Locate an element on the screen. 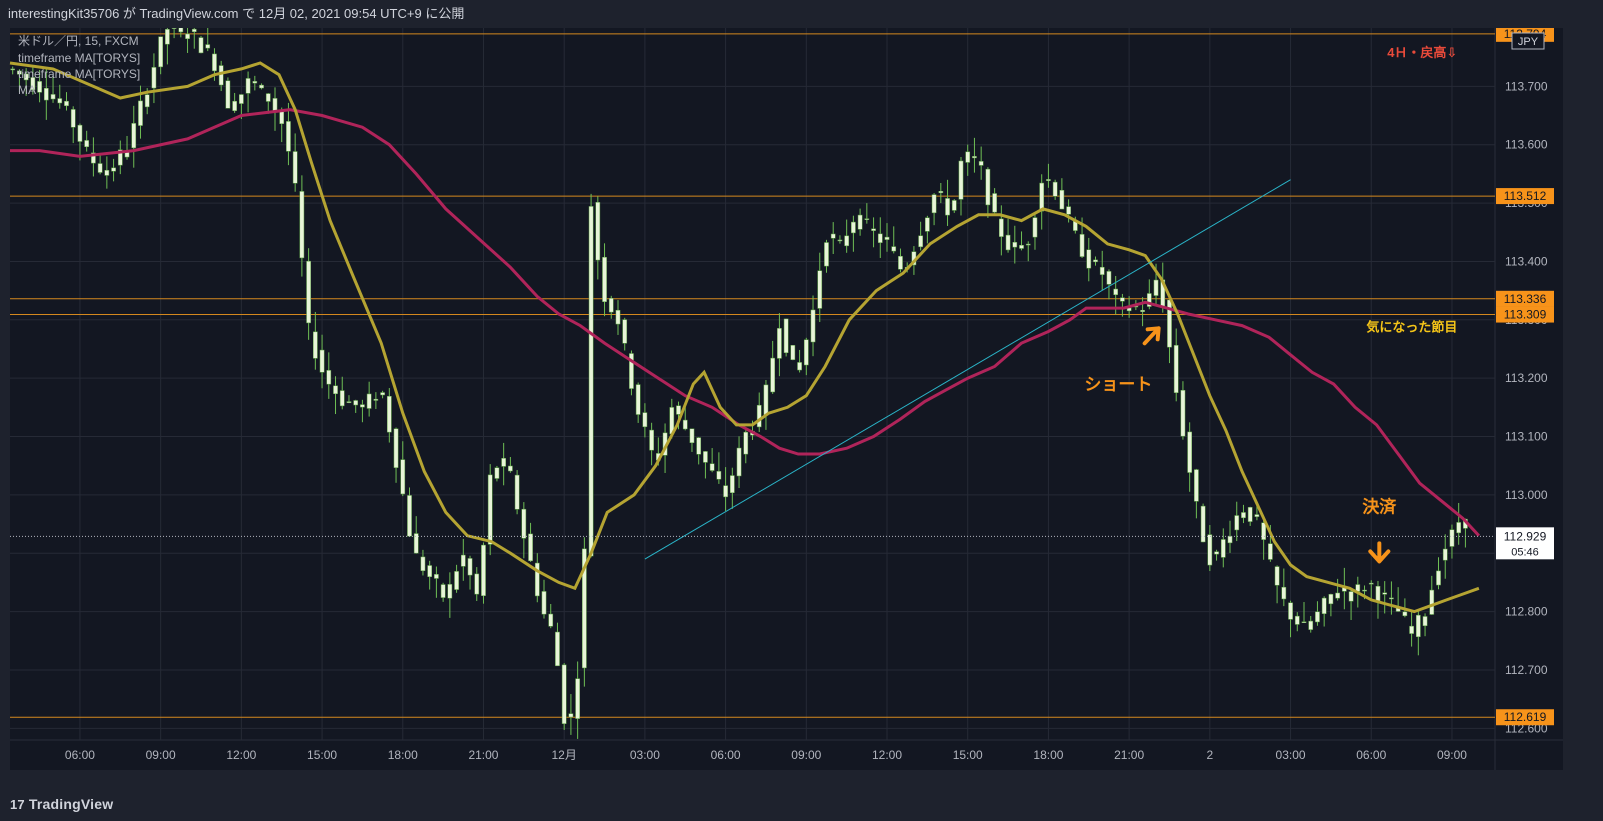  time-tick-label: 18:00 is located at coordinates (1048, 755).